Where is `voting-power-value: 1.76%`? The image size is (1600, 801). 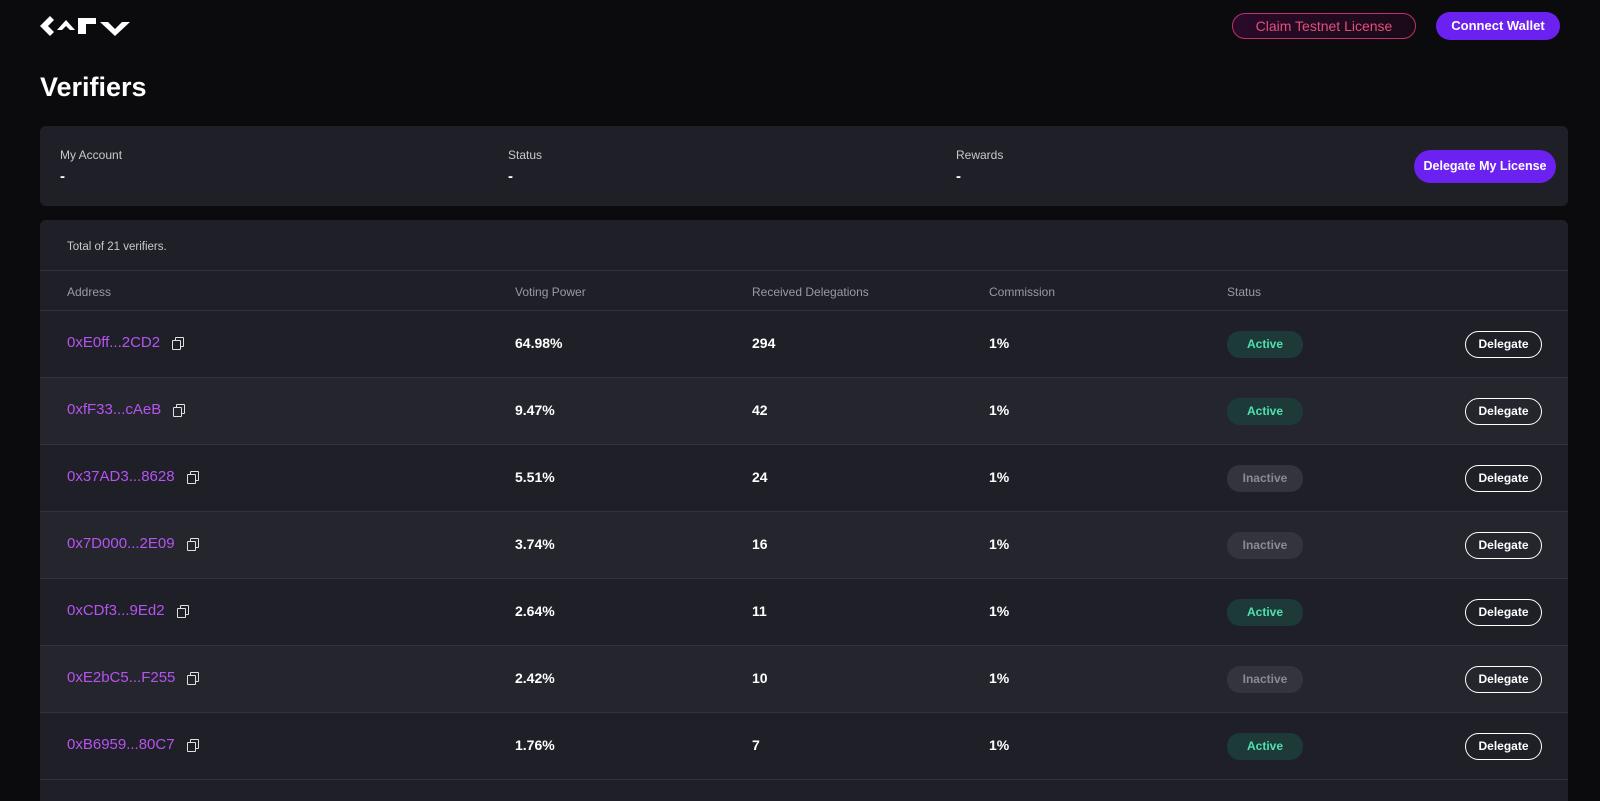 voting-power-value: 1.76% is located at coordinates (535, 745).